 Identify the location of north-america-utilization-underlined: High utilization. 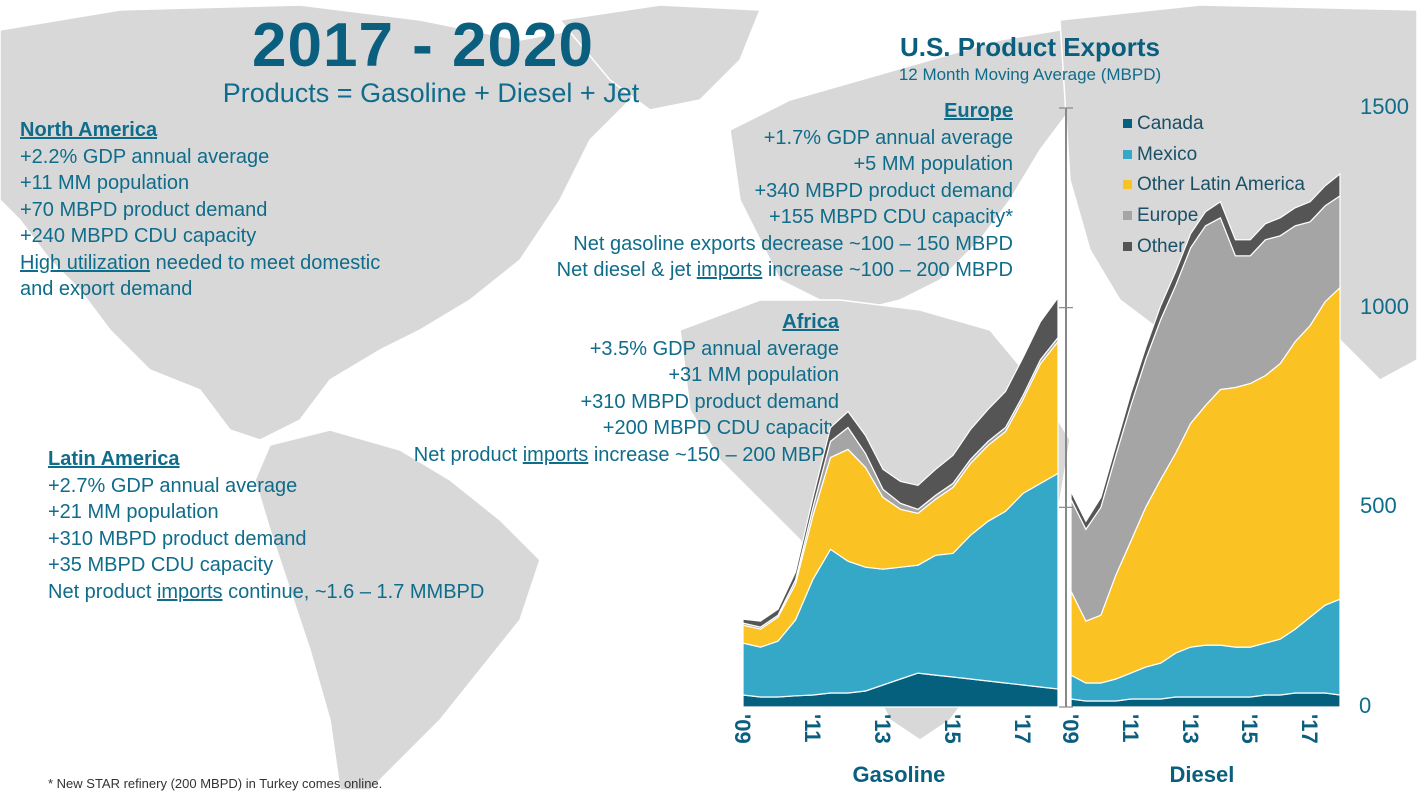
(85, 262).